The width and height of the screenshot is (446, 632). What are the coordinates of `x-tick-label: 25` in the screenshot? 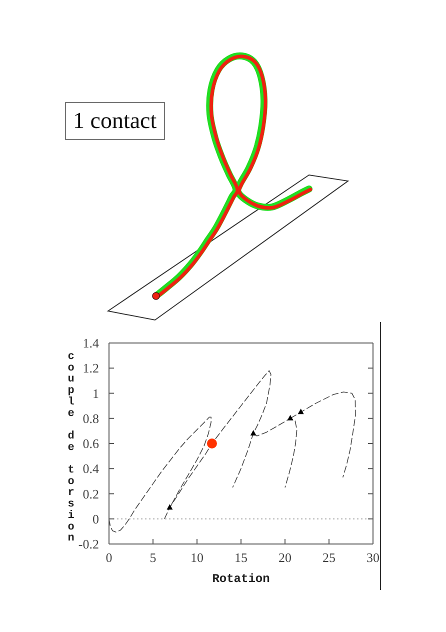 It's located at (329, 557).